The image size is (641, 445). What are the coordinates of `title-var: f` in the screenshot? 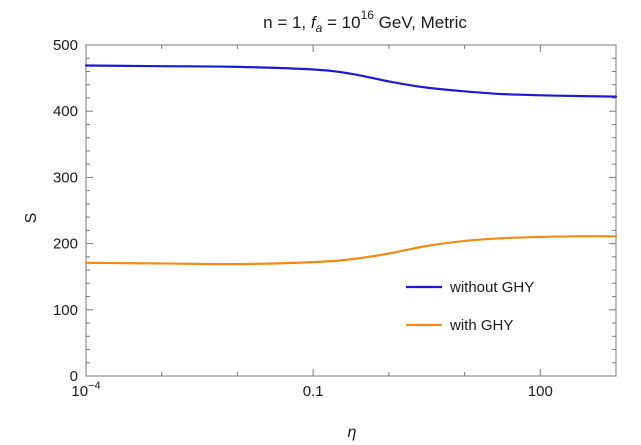 It's located at (314, 22).